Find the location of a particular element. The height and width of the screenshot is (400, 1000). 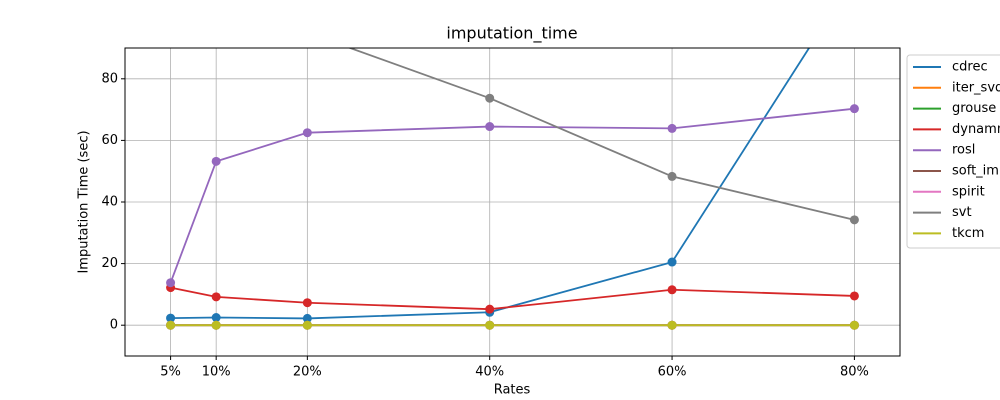

y-tick-label: 60 is located at coordinates (109, 140).